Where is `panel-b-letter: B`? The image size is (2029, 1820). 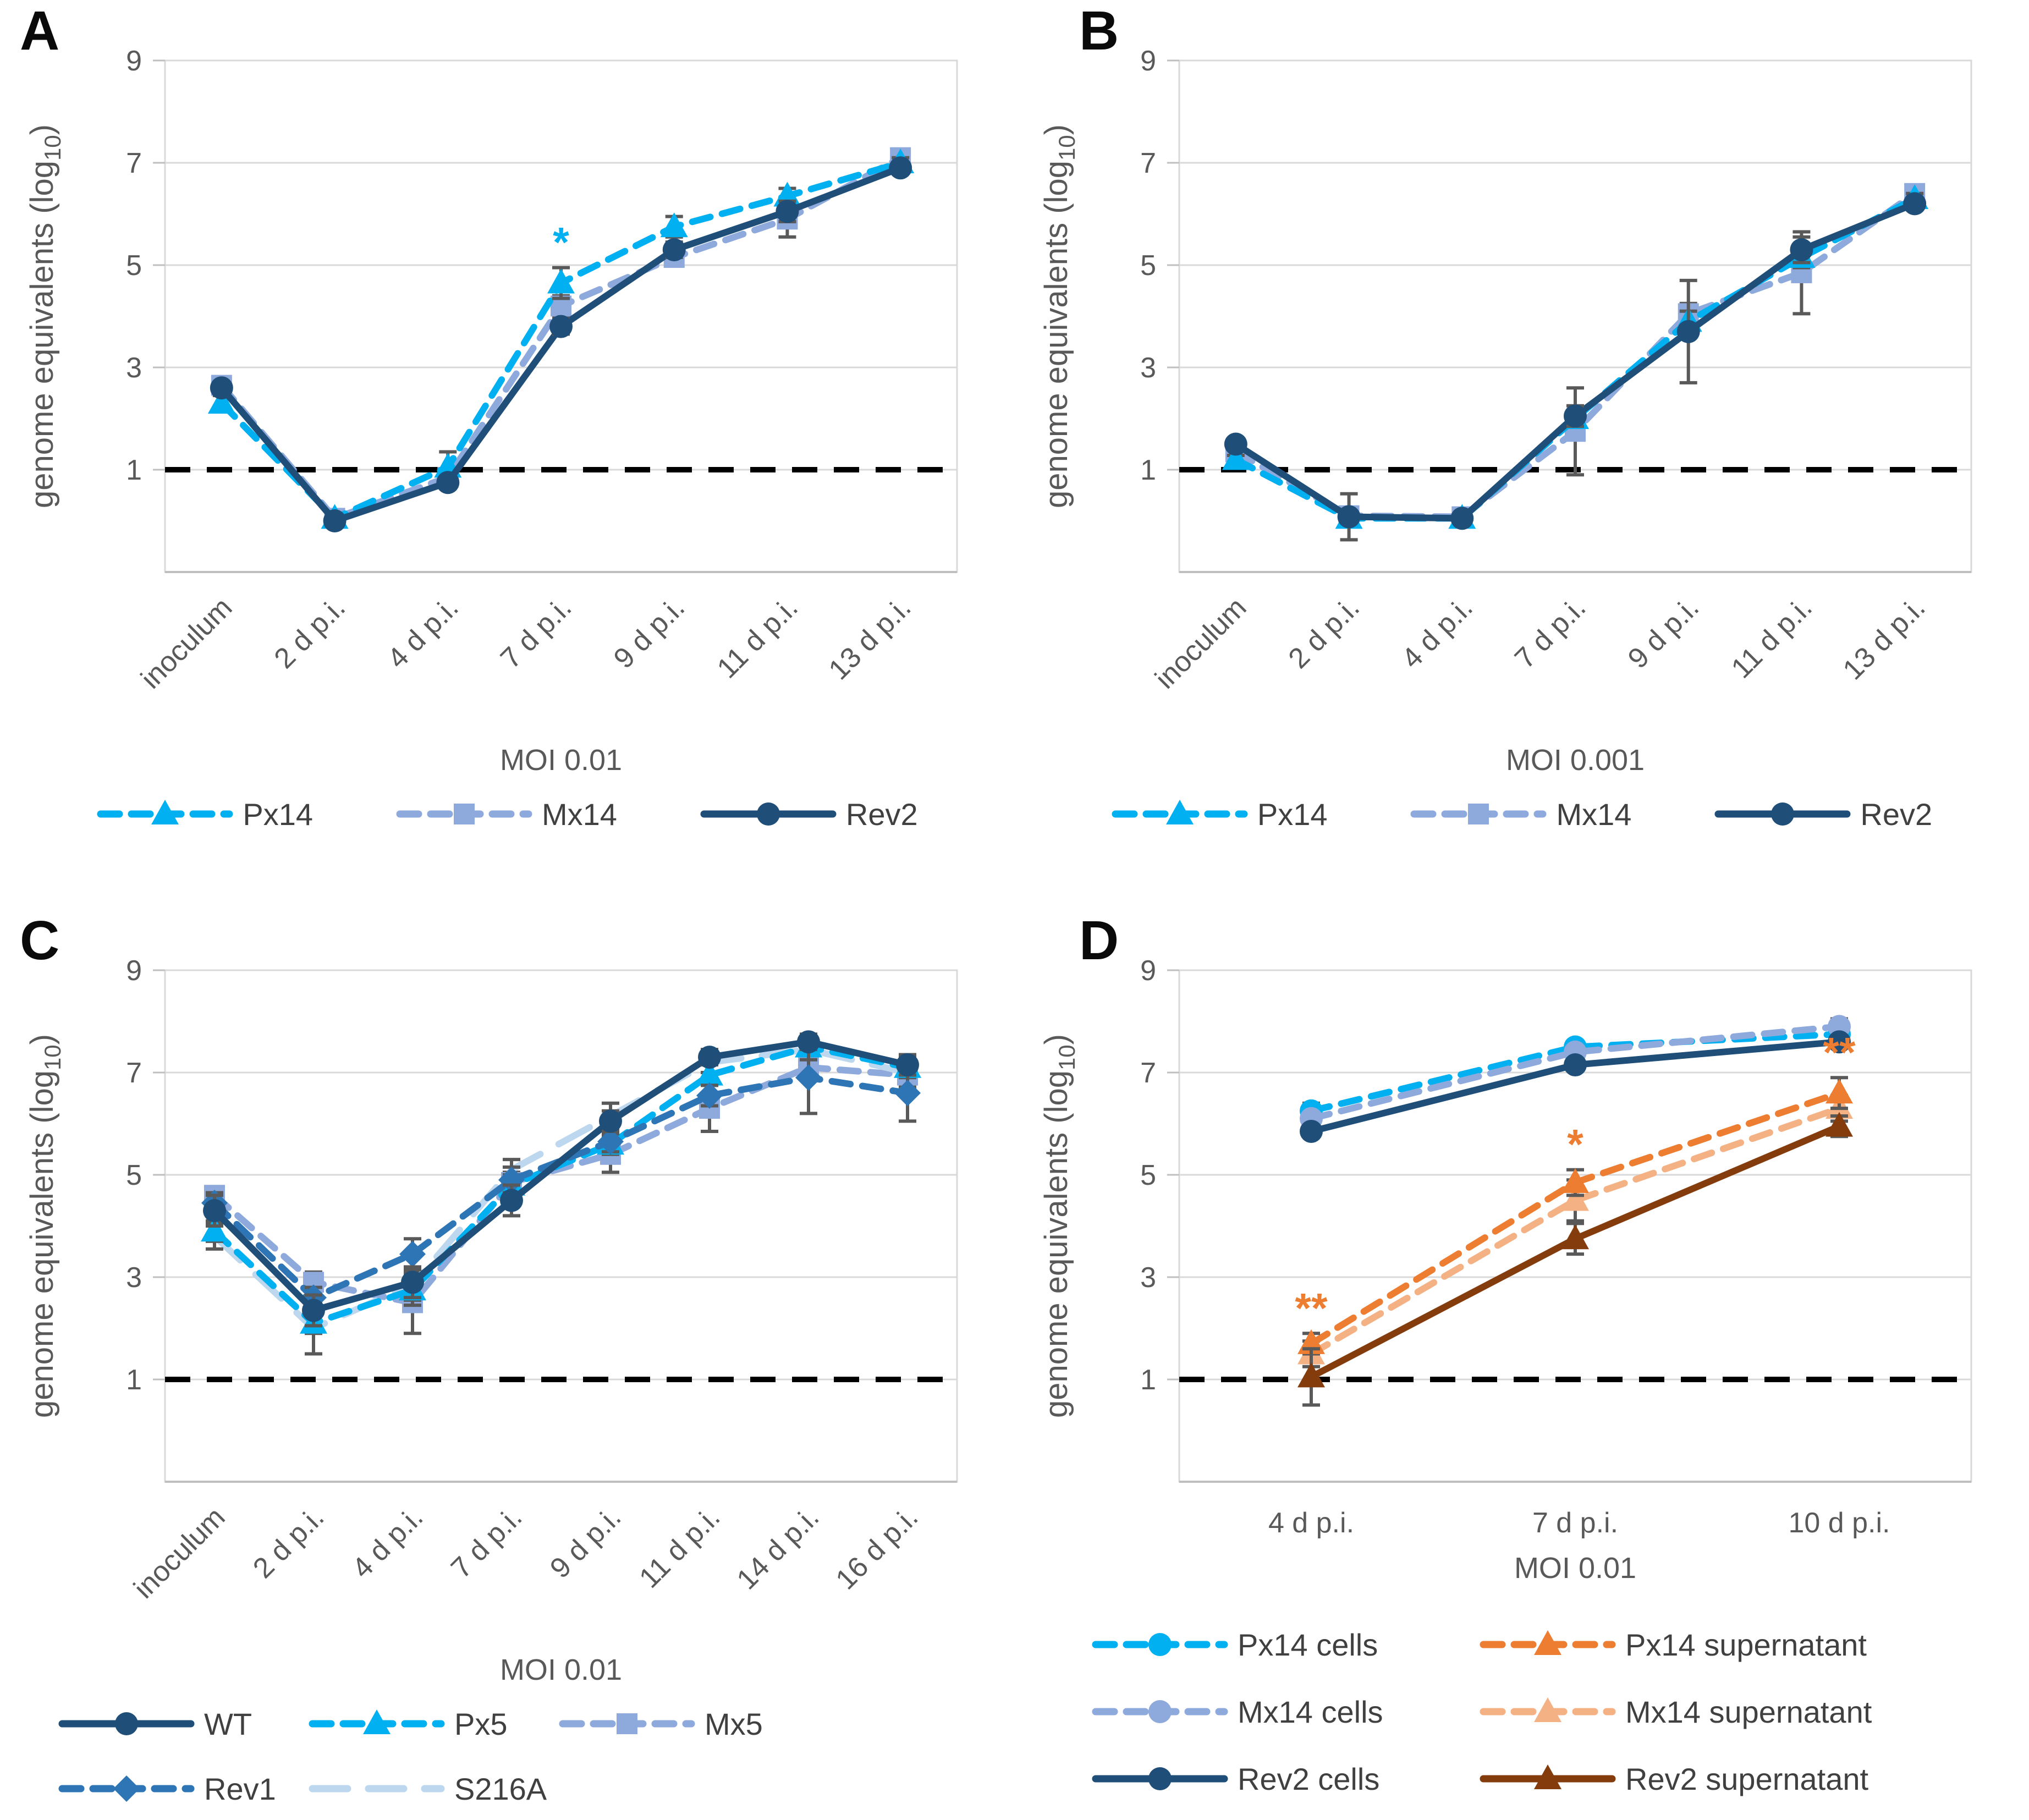
panel-b-letter: B is located at coordinates (1099, 31).